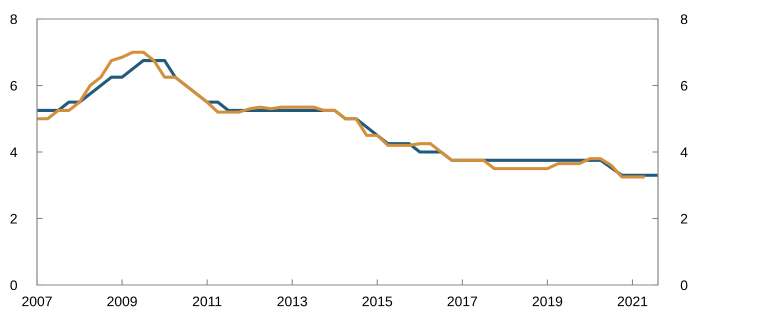 Image resolution: width=784 pixels, height=323 pixels. What do you see at coordinates (13, 219) in the screenshot?
I see `y-tick-label: 2` at bounding box center [13, 219].